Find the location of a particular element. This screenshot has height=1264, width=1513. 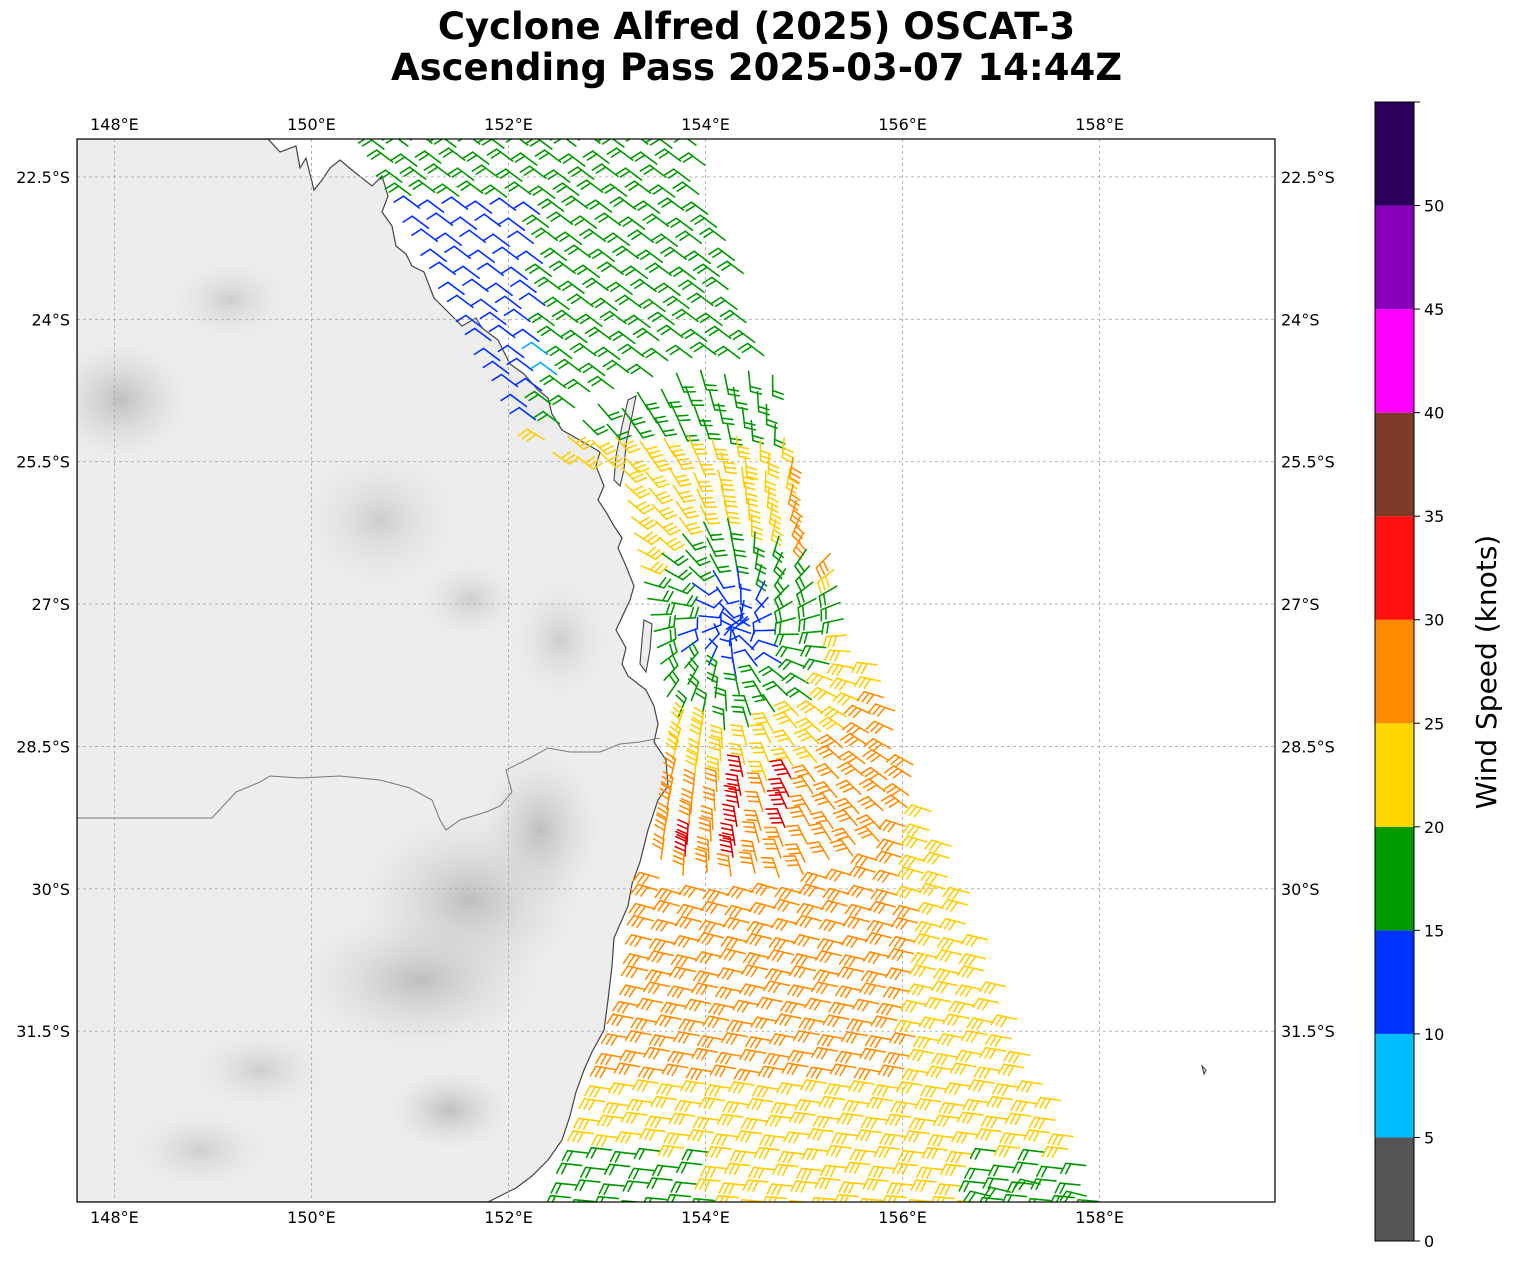

lat-labels-right: 22.5°S 24°S 25.5°S 27°S 28.5°S 30°S 31.5°S is located at coordinates (1308, 604).